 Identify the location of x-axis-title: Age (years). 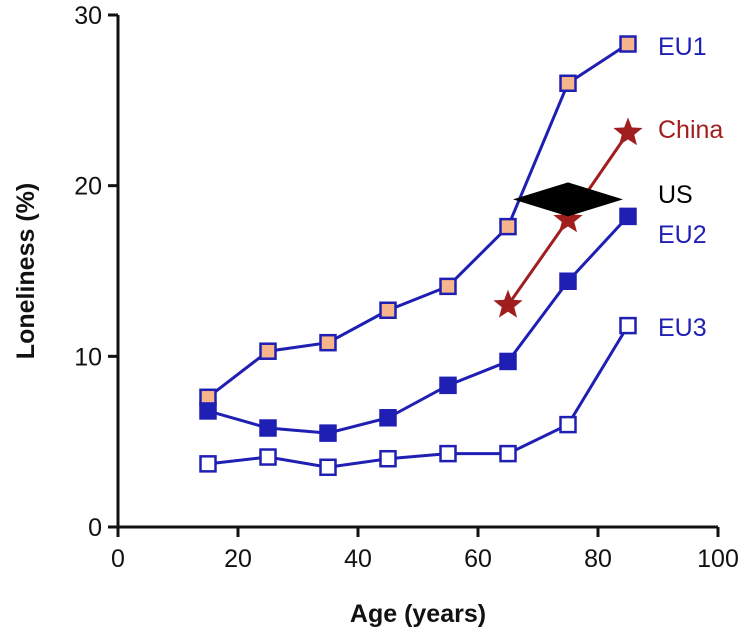
(418, 614).